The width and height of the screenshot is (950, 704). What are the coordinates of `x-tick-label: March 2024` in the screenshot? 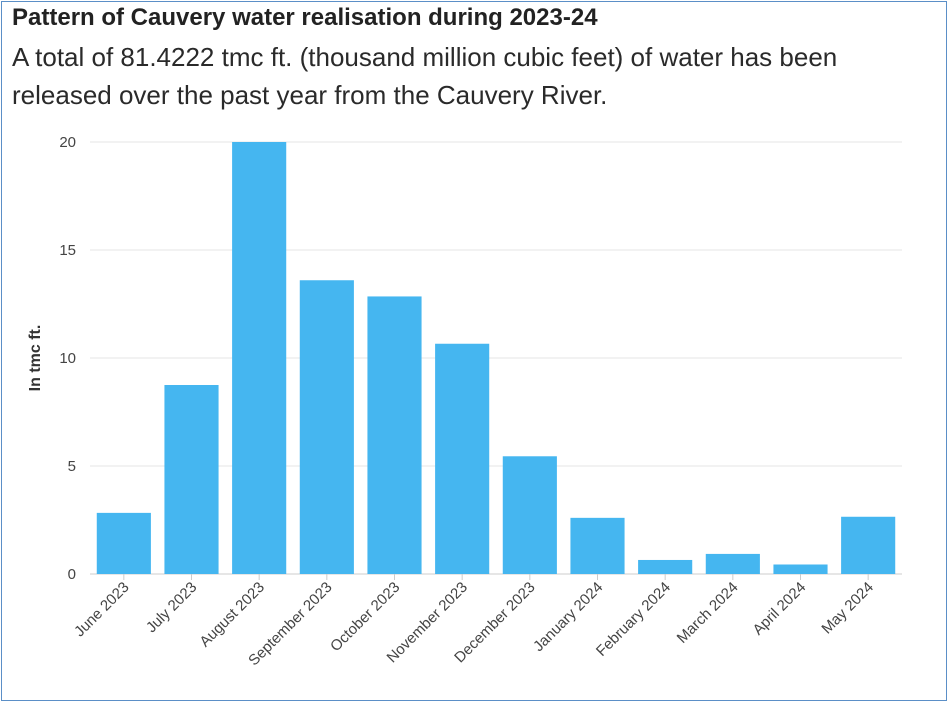 It's located at (708, 613).